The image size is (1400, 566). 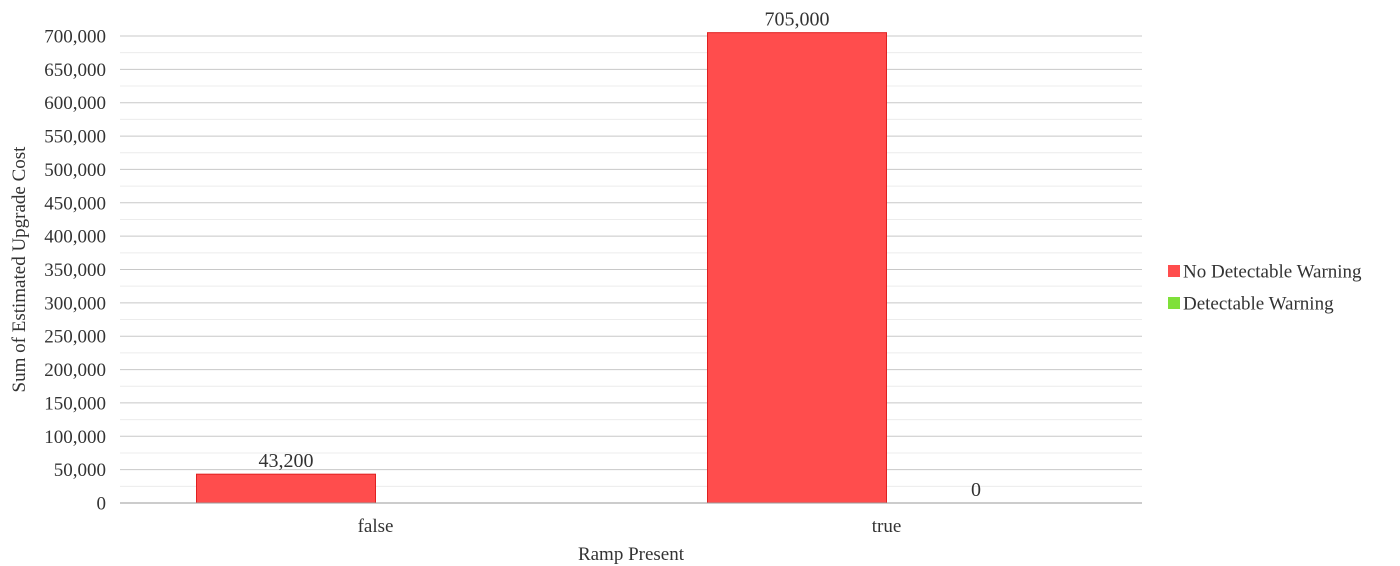 What do you see at coordinates (75, 337) in the screenshot?
I see `y-tick-label: 250,000` at bounding box center [75, 337].